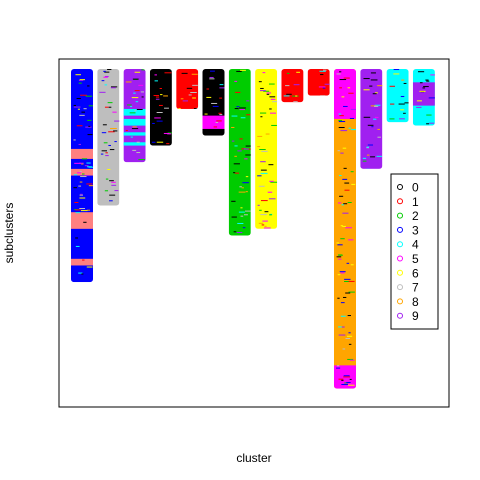  What do you see at coordinates (415, 288) in the screenshot?
I see `legend-label: 7` at bounding box center [415, 288].